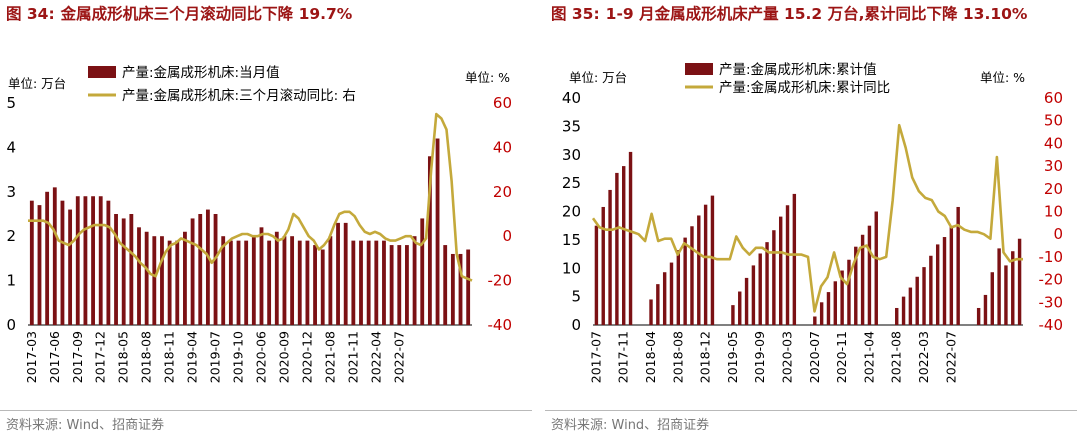 This screenshot has width=1080, height=436. I want to click on x-tick-label: 2018-12, so click(705, 357).